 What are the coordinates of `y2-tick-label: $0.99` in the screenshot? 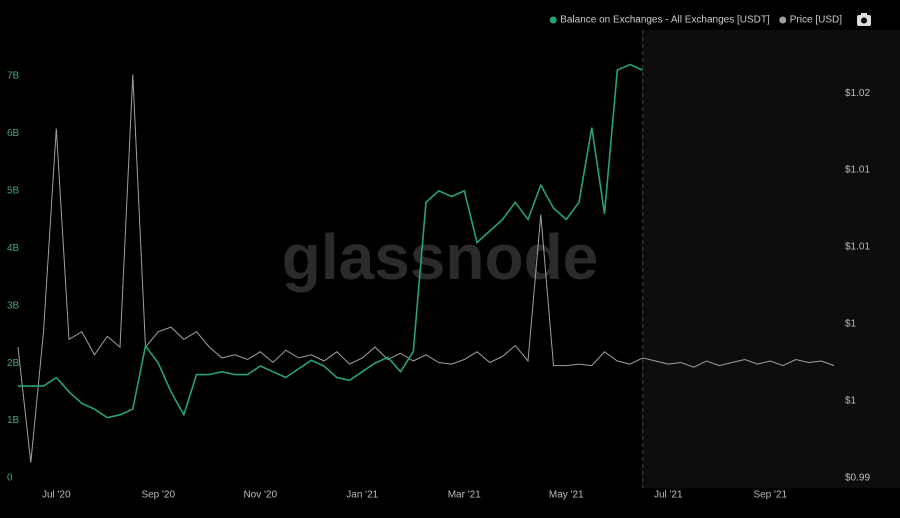 It's located at (857, 478).